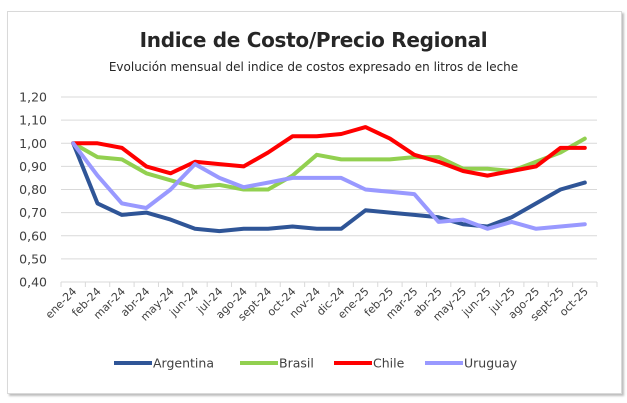 Image resolution: width=627 pixels, height=403 pixels. I want to click on legend-item-argentina: Argentina, so click(164, 363).